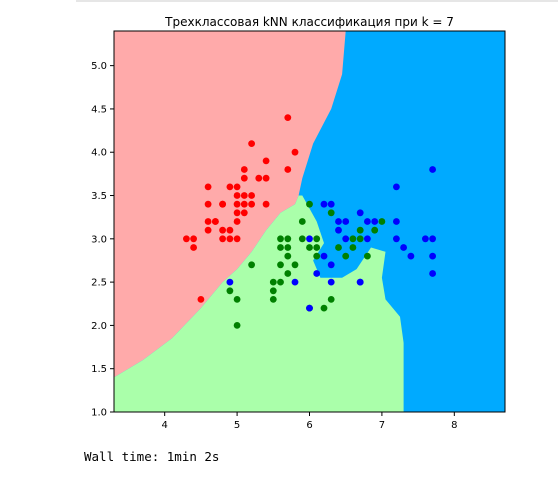 The height and width of the screenshot is (478, 558). Describe the element at coordinates (102, 240) in the screenshot. I see `y-axis-ticks: 1.0 1.5 2.0 2.5 3.0 3.5 4.0 4.5 5.0` at that location.